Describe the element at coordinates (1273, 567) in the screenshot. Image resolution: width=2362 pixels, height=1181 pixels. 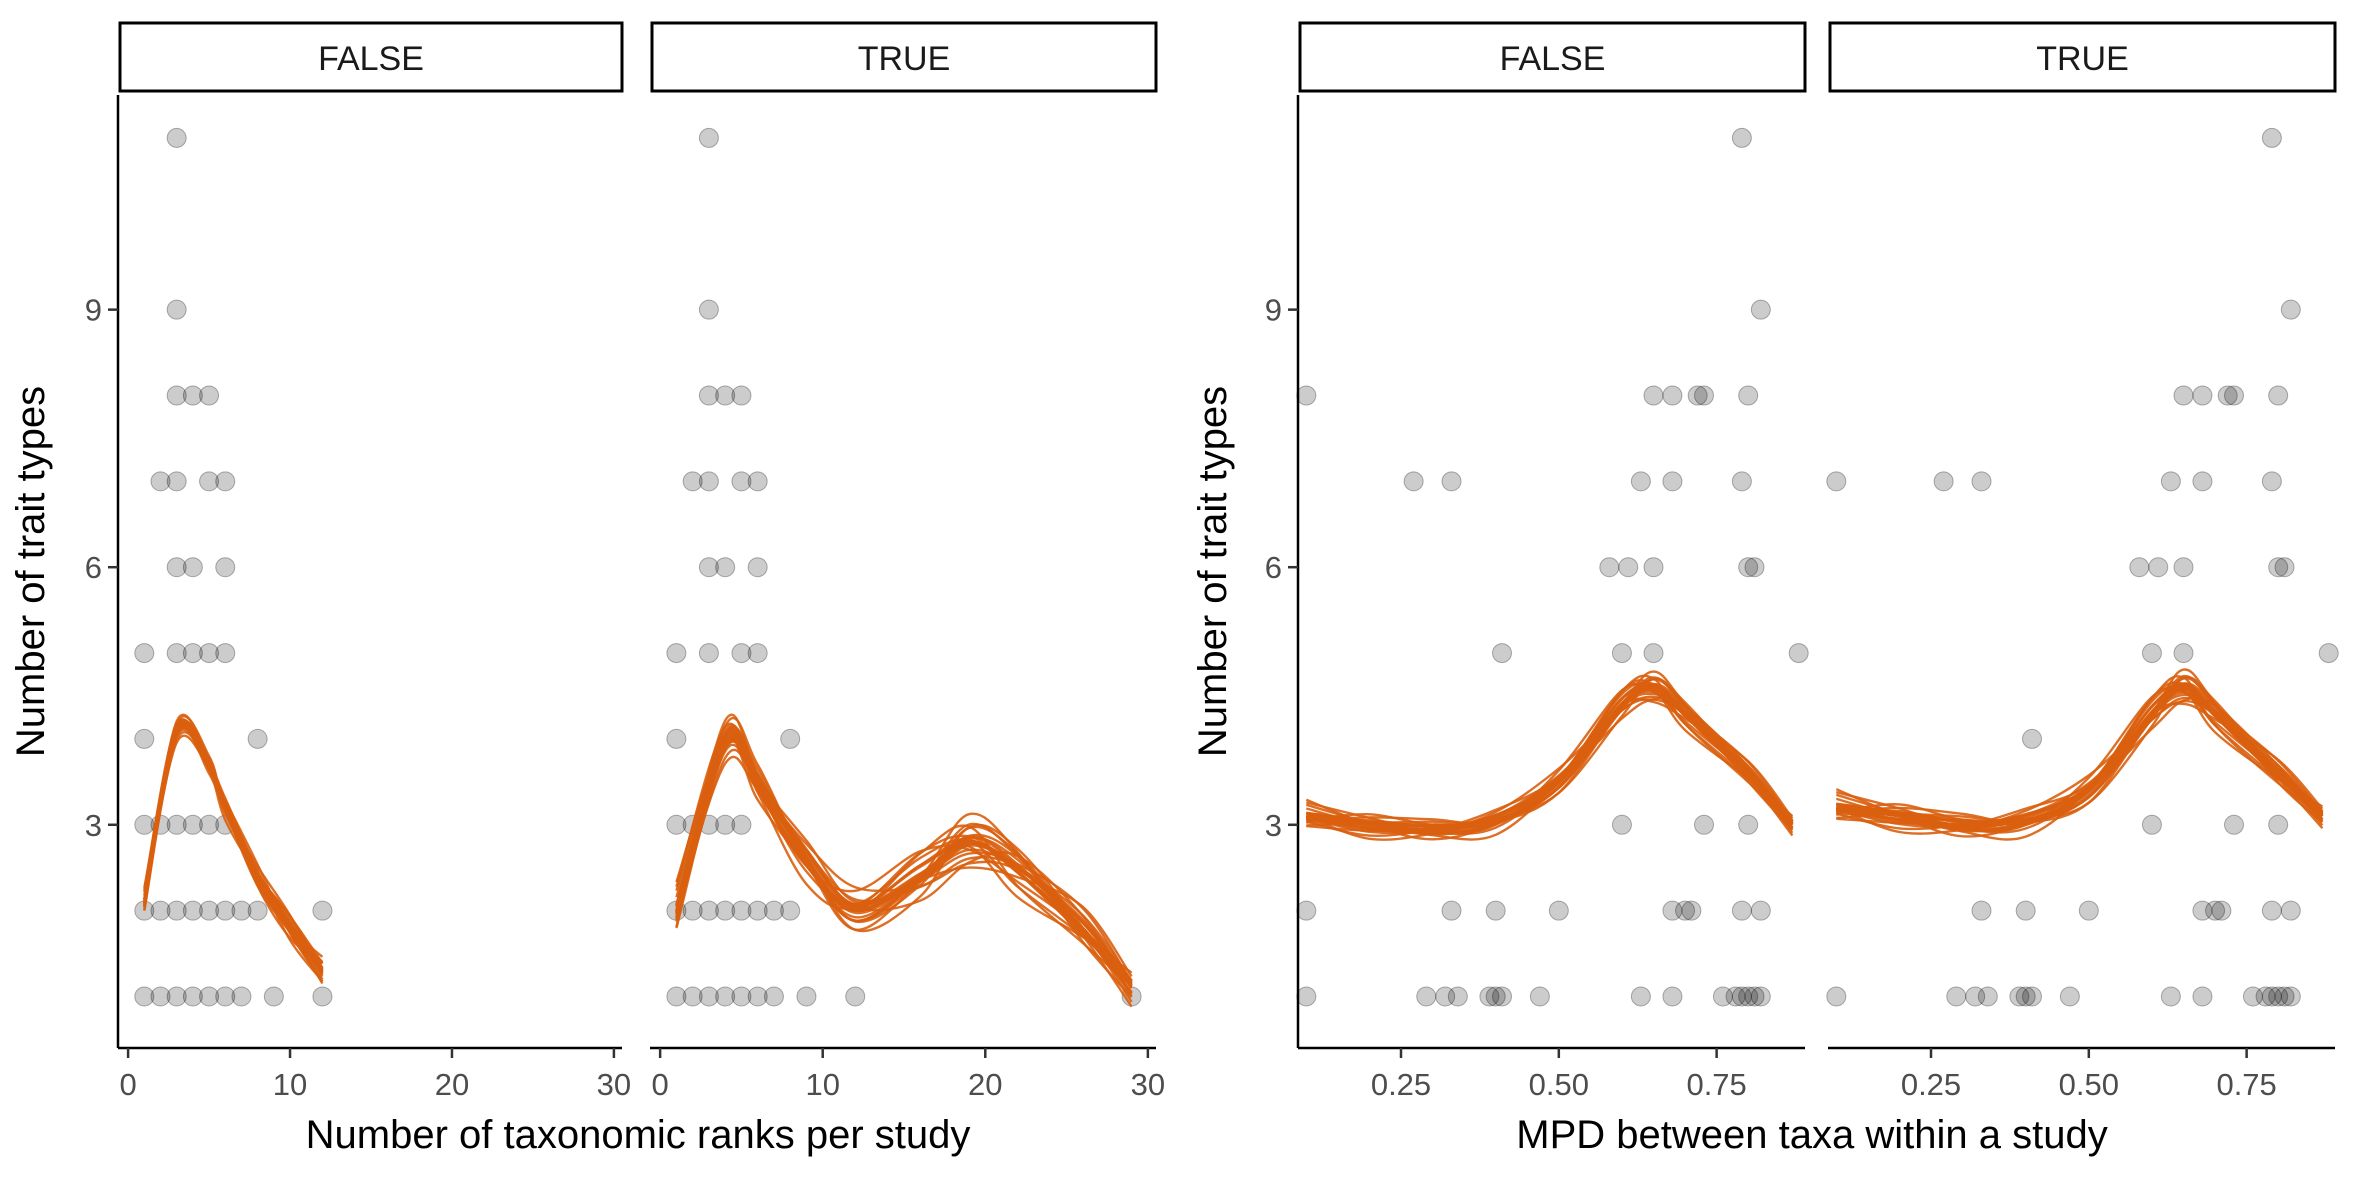
I see `y-tick-label: 6` at that location.